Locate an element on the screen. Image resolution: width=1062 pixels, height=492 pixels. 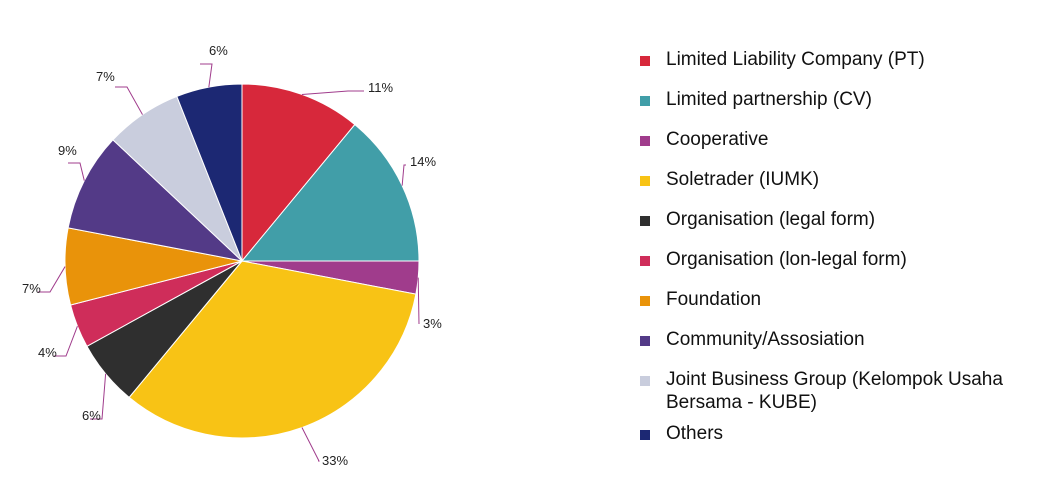
legend-item-foundation: Foundation is located at coordinates (845, 308).